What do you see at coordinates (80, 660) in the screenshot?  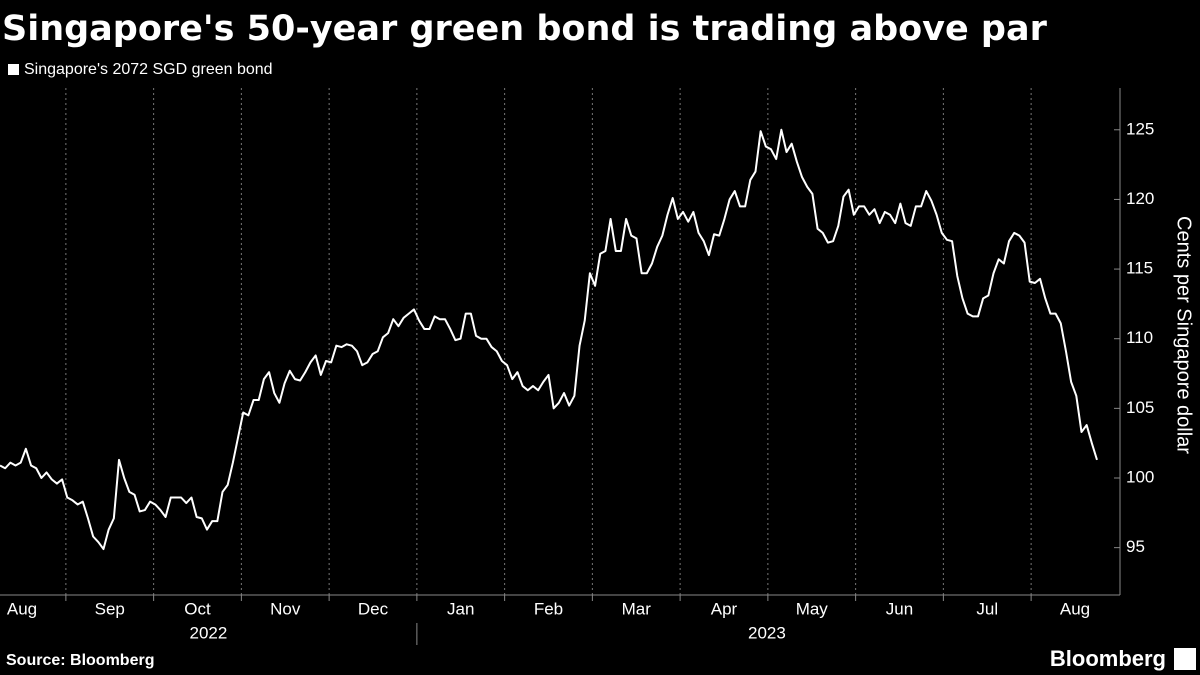 I see `source: Source: Bloomberg` at bounding box center [80, 660].